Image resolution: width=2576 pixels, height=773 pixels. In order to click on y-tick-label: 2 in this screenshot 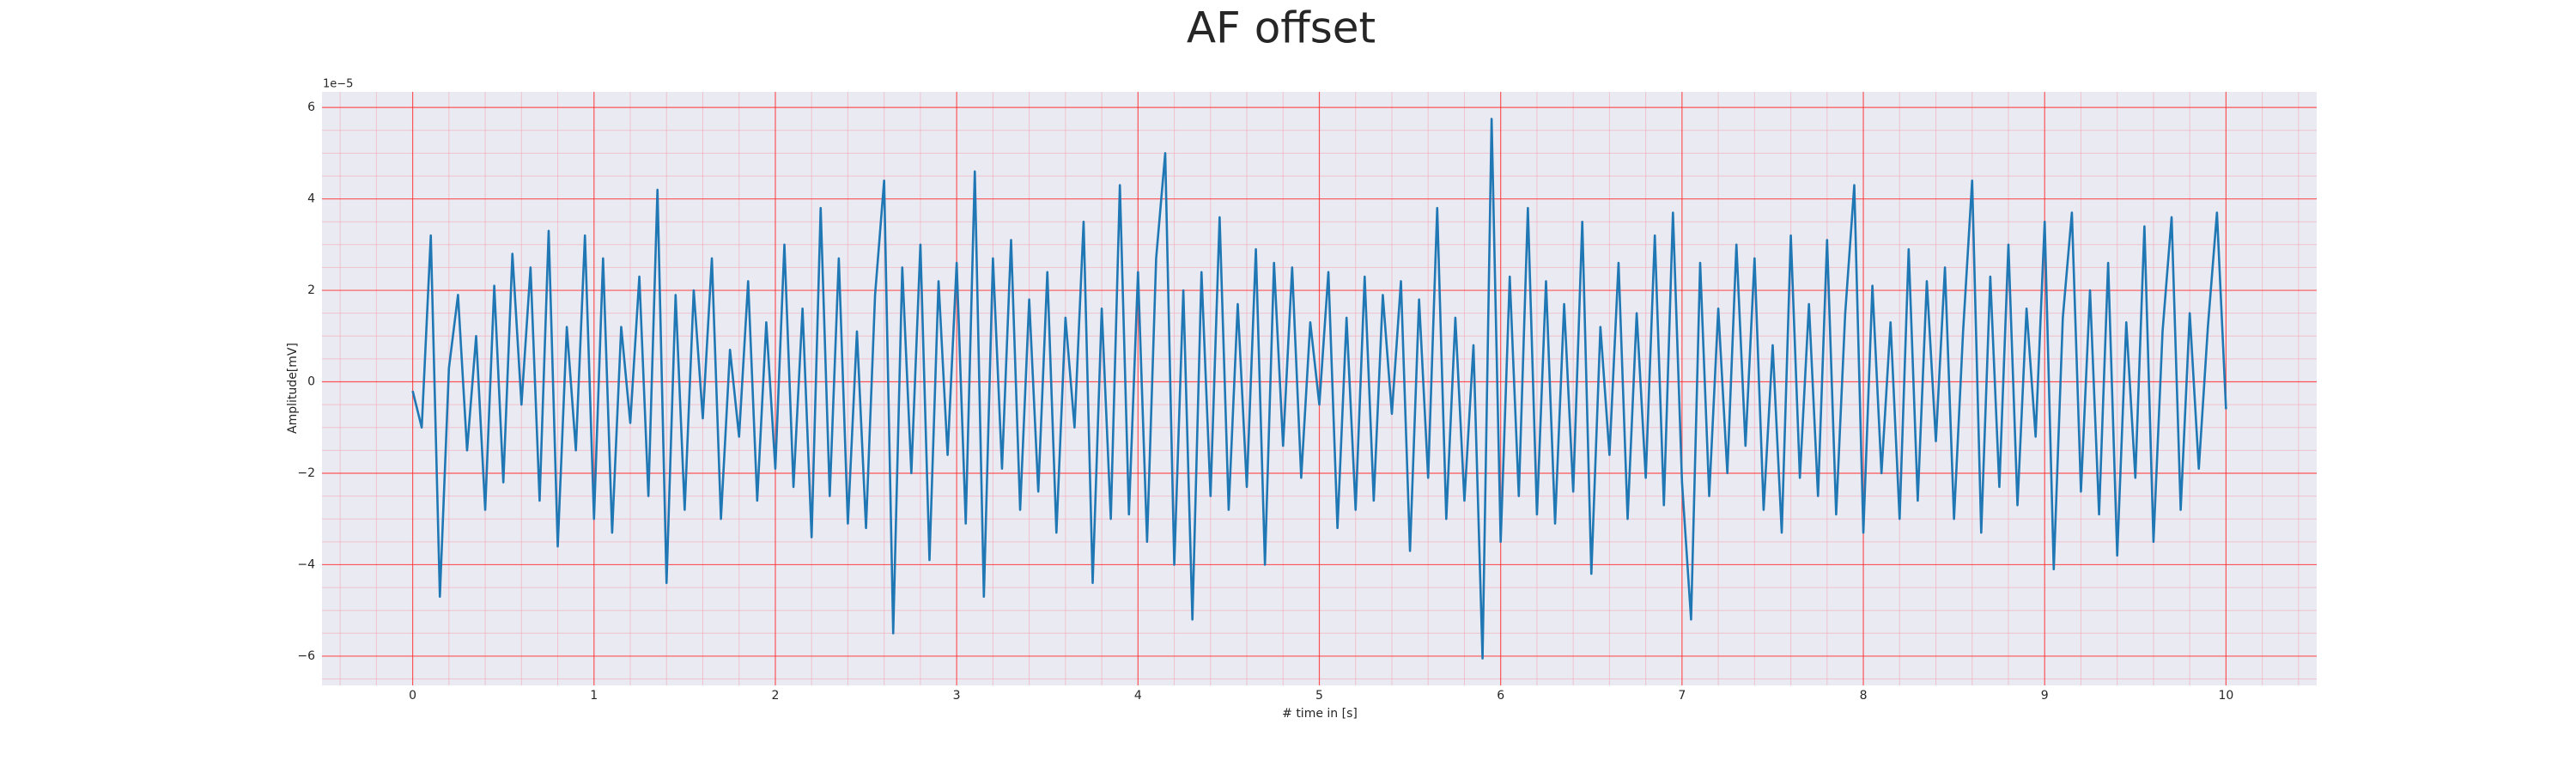, I will do `click(311, 290)`.